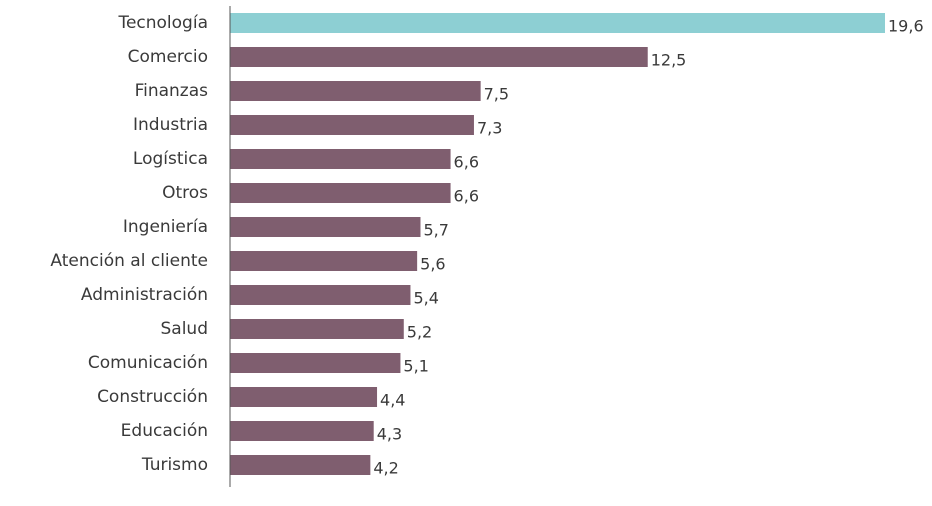 The height and width of the screenshot is (506, 932). I want to click on category-label: Industria, so click(170, 125).